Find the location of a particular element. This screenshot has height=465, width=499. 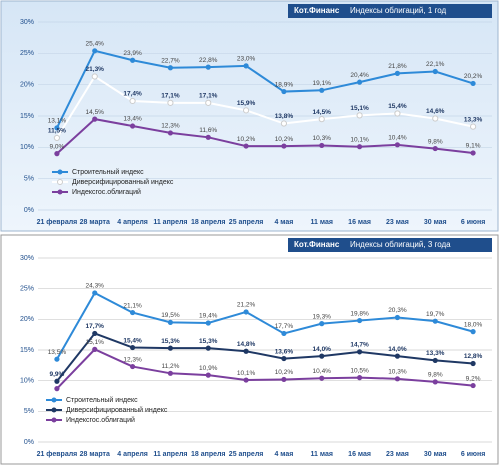

data-label: 15,1% is located at coordinates (359, 108).